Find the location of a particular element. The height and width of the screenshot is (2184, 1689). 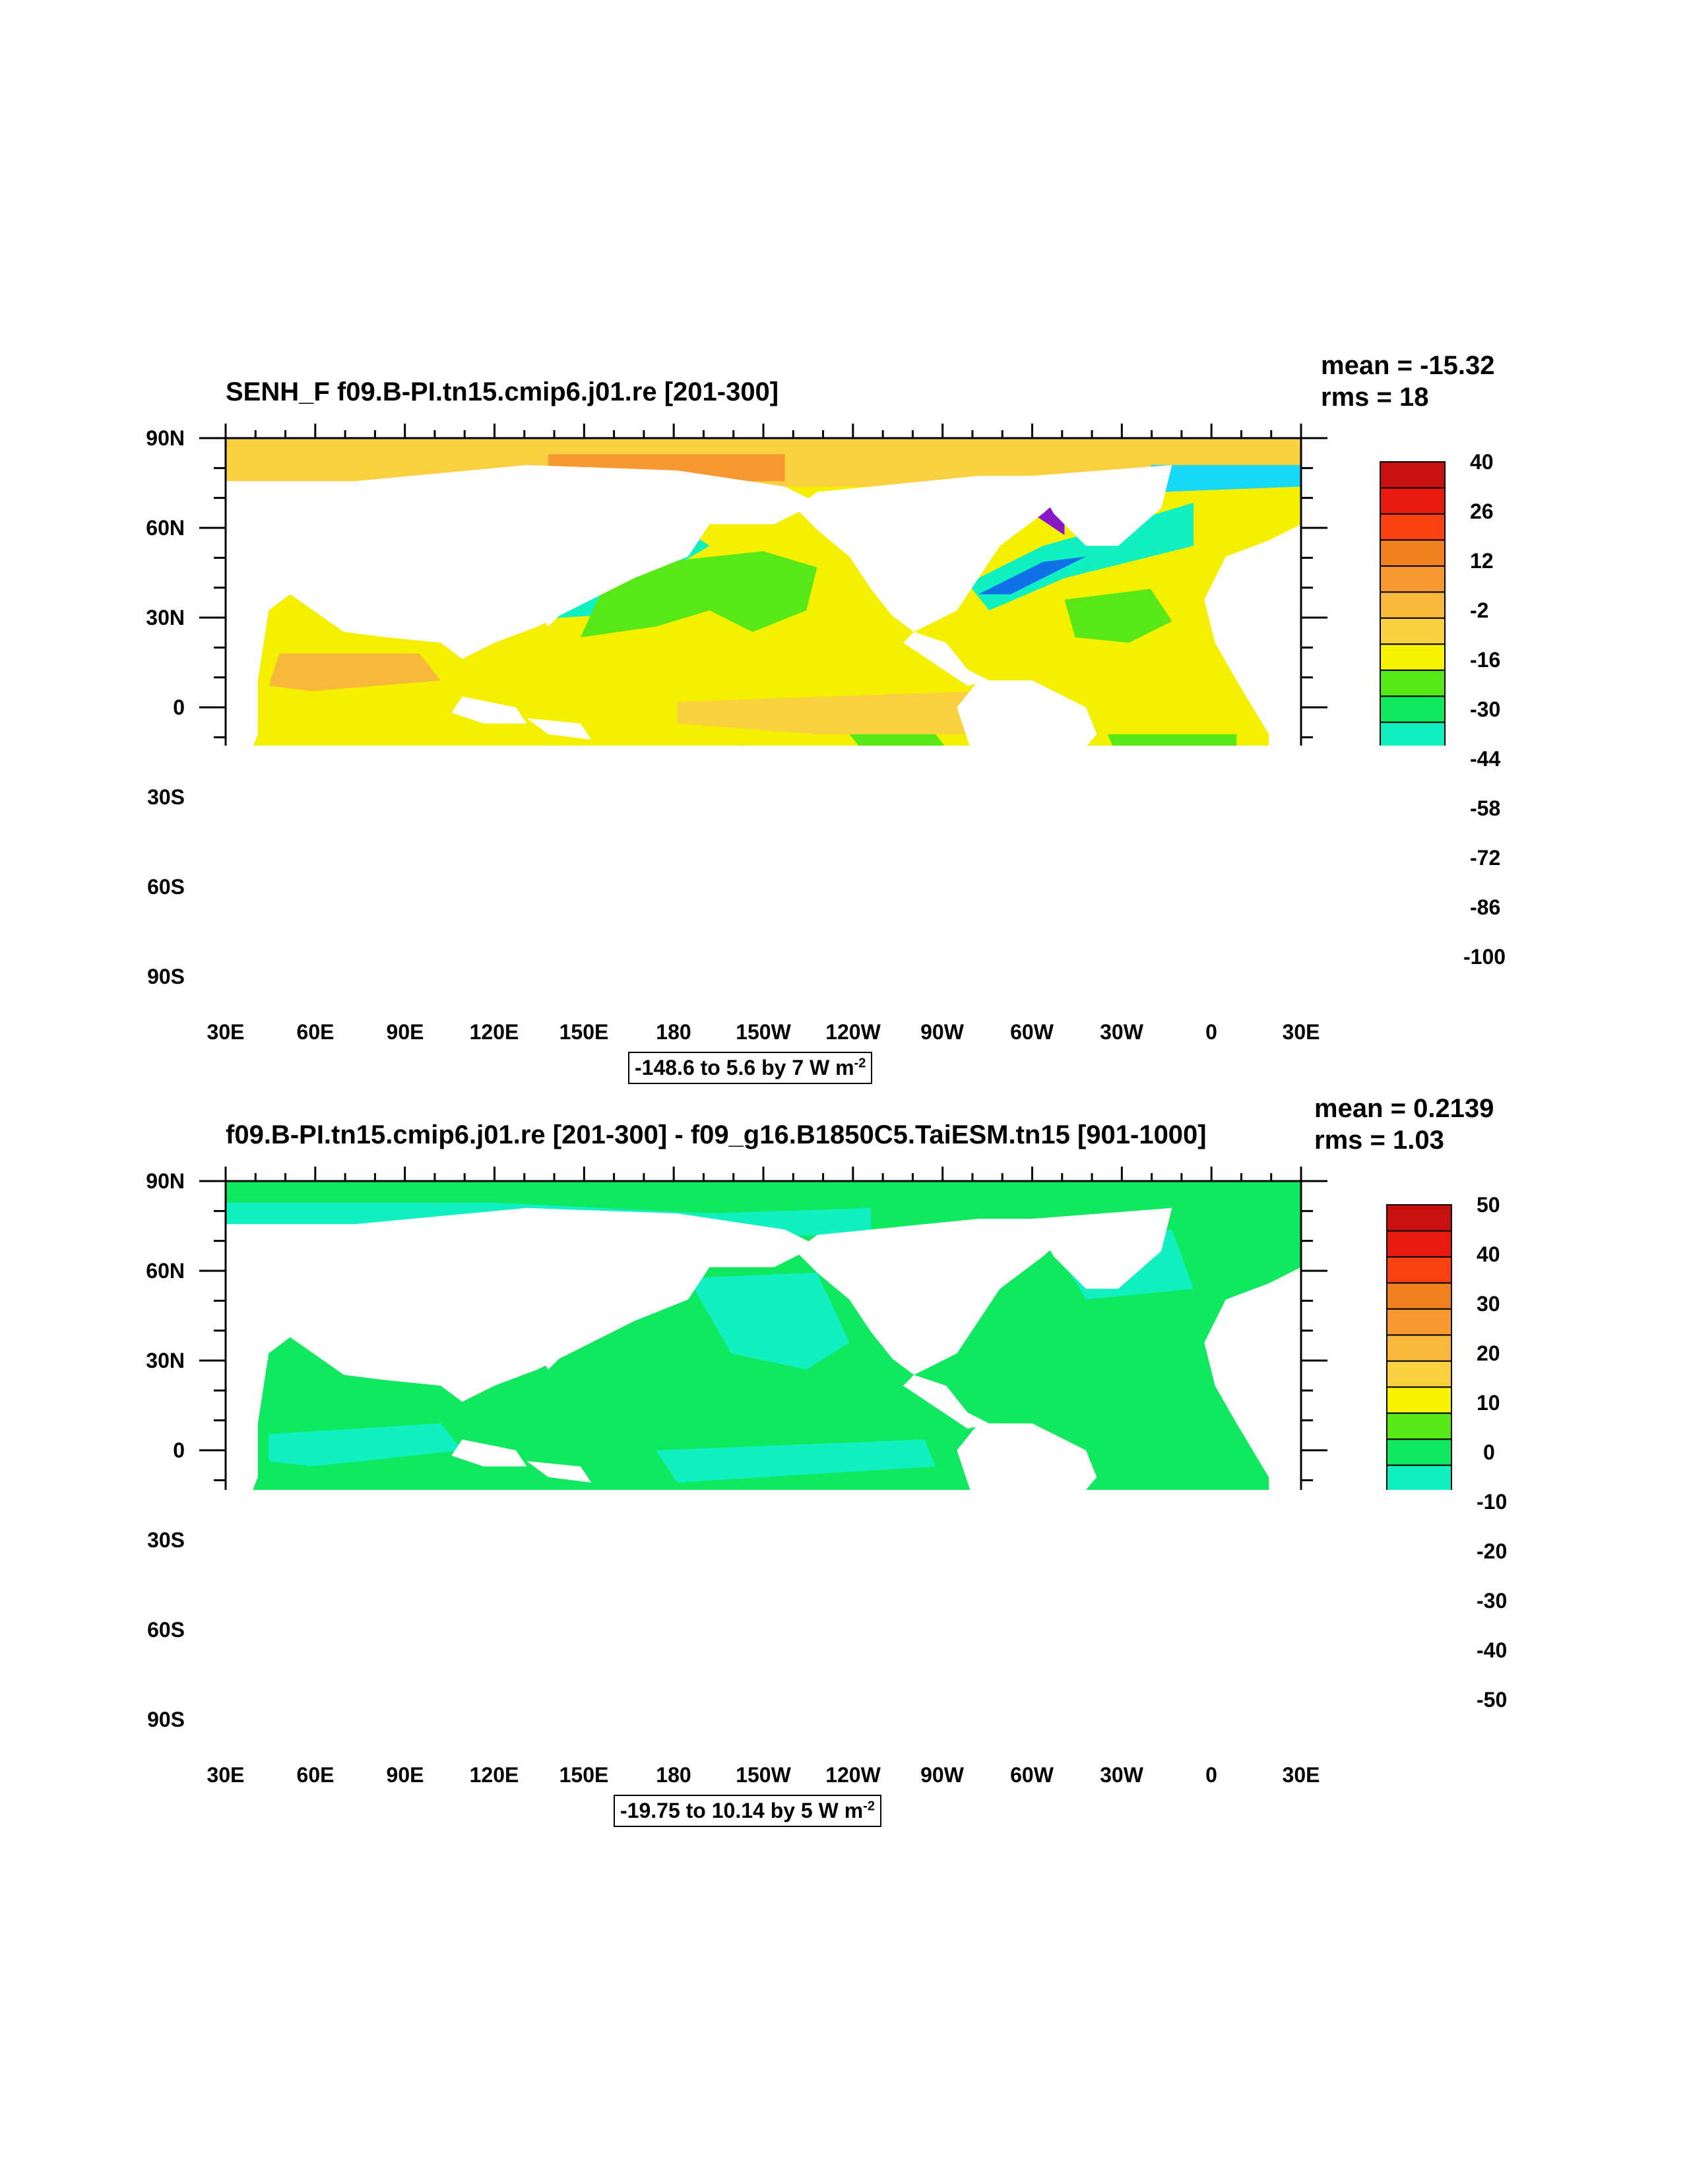

lon-label: 120W is located at coordinates (853, 1775).